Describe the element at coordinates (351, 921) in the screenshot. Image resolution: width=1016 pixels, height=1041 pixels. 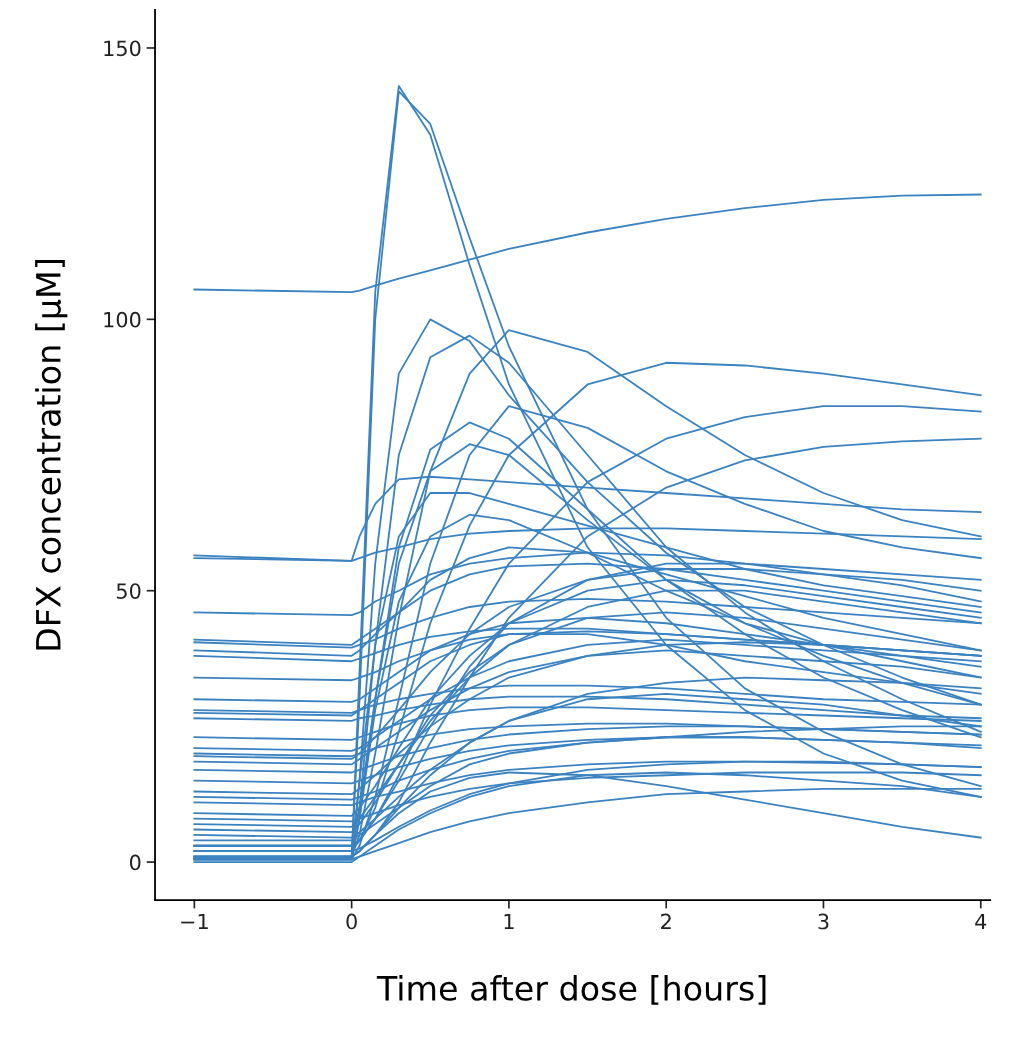
I see `x-tick-label: 0` at that location.